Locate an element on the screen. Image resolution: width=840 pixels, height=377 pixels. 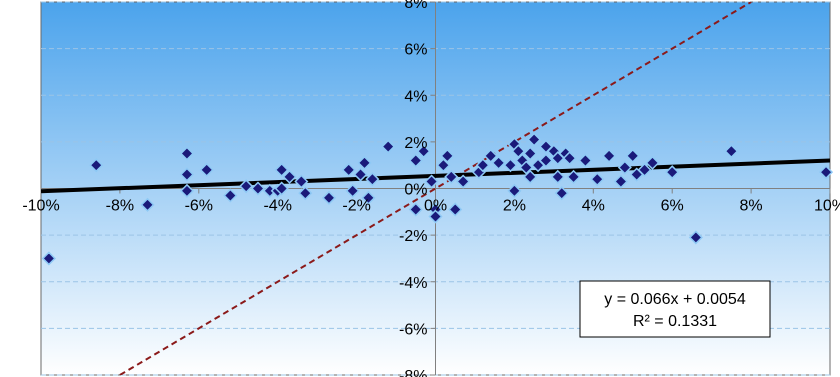
trendline is located at coordinates (435, 176).